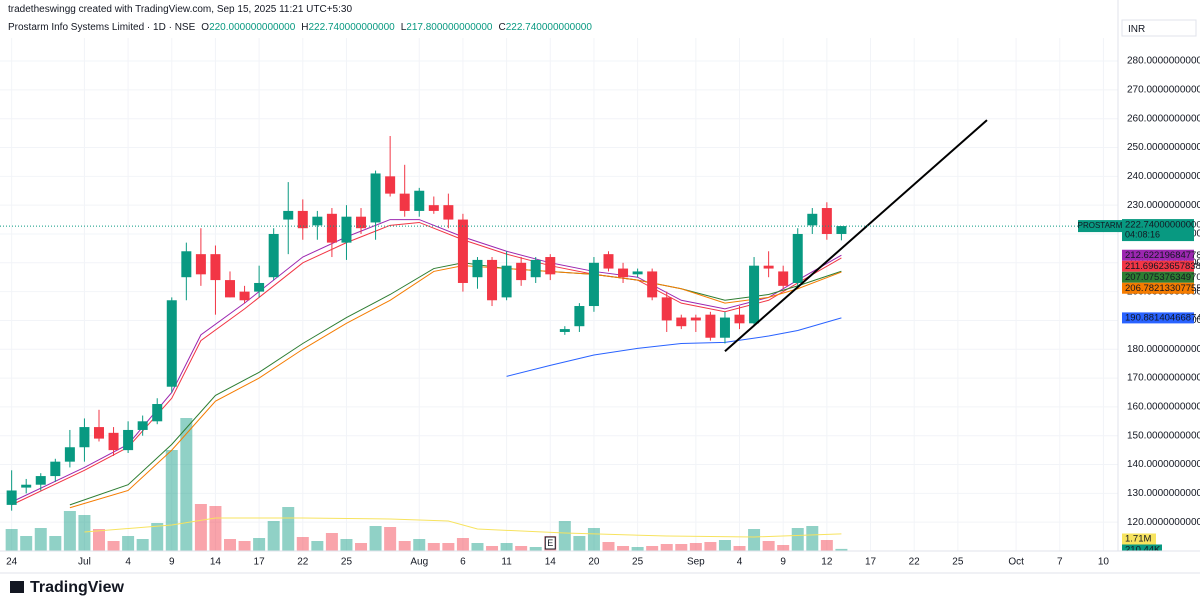  I want to click on y-tick-label: 150.000000000000, so click(1163, 435).